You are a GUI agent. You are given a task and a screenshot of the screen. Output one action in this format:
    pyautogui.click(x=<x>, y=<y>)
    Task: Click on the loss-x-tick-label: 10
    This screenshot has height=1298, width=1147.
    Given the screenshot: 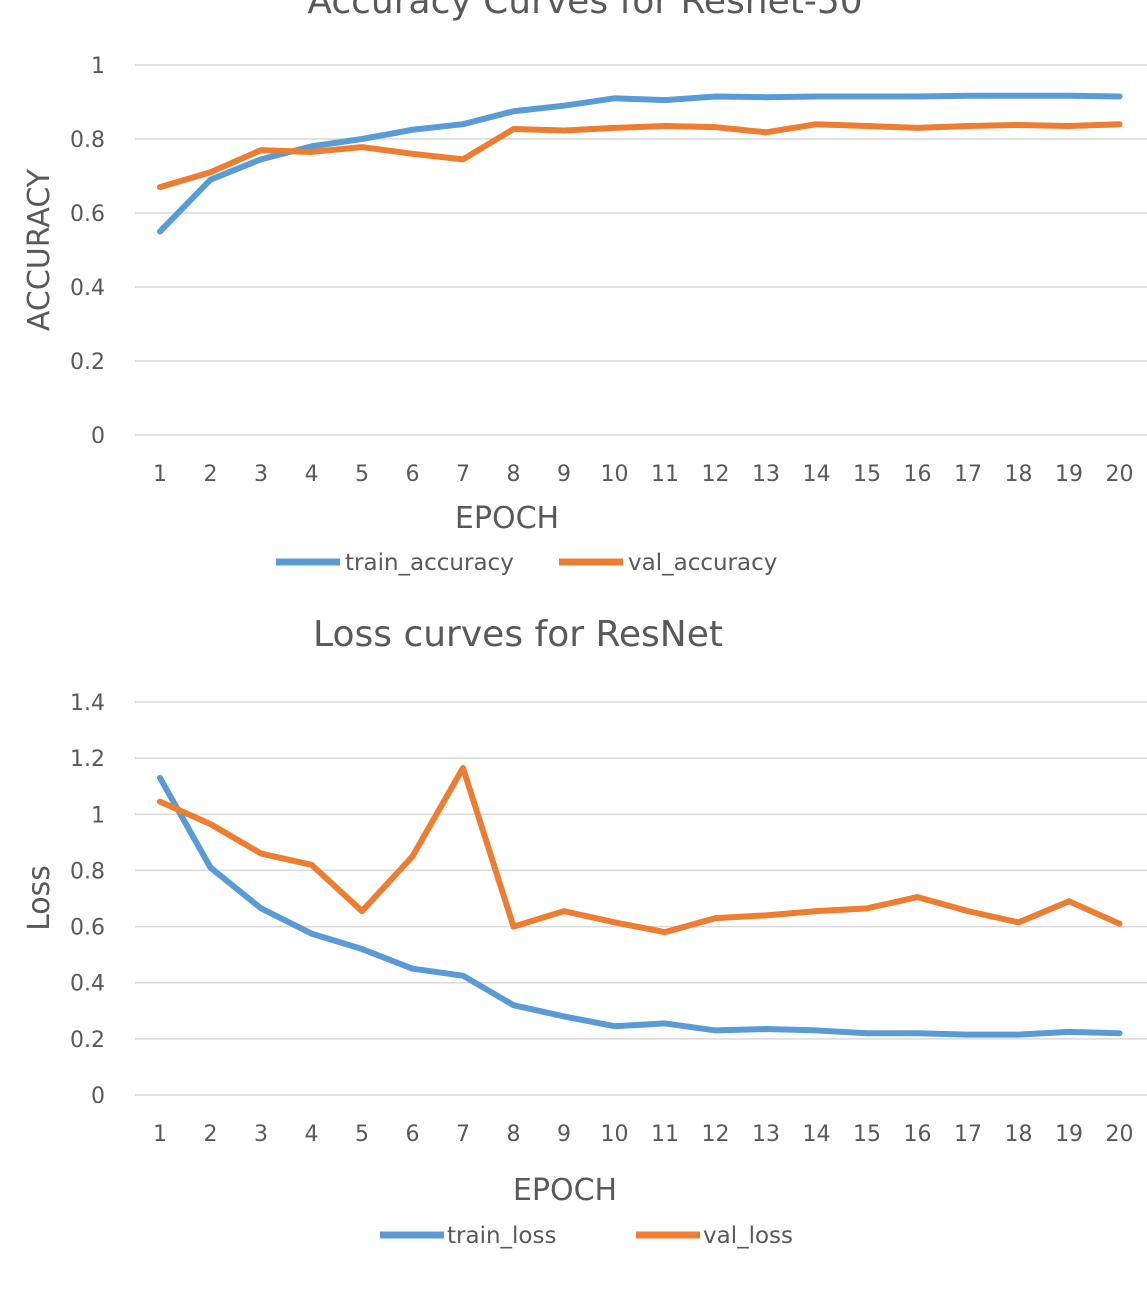 What is the action you would take?
    pyautogui.click(x=615, y=1134)
    